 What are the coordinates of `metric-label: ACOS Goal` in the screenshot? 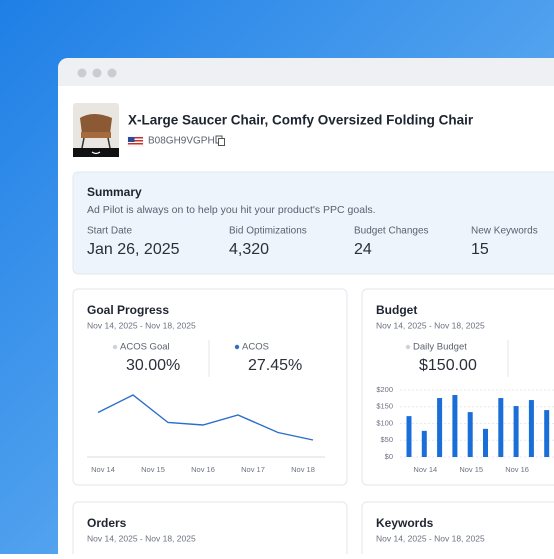 It's located at (145, 347).